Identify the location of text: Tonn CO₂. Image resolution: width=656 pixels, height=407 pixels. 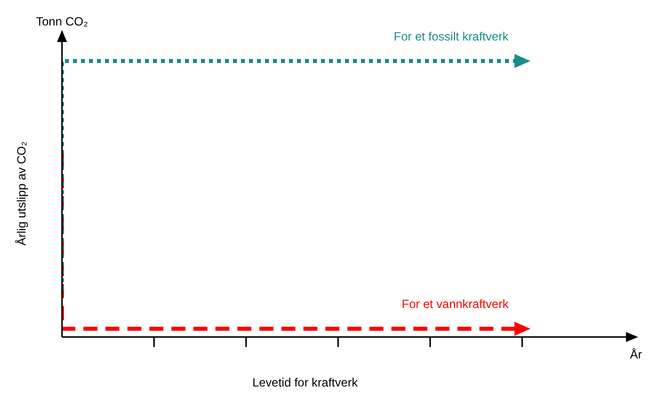
(62, 21).